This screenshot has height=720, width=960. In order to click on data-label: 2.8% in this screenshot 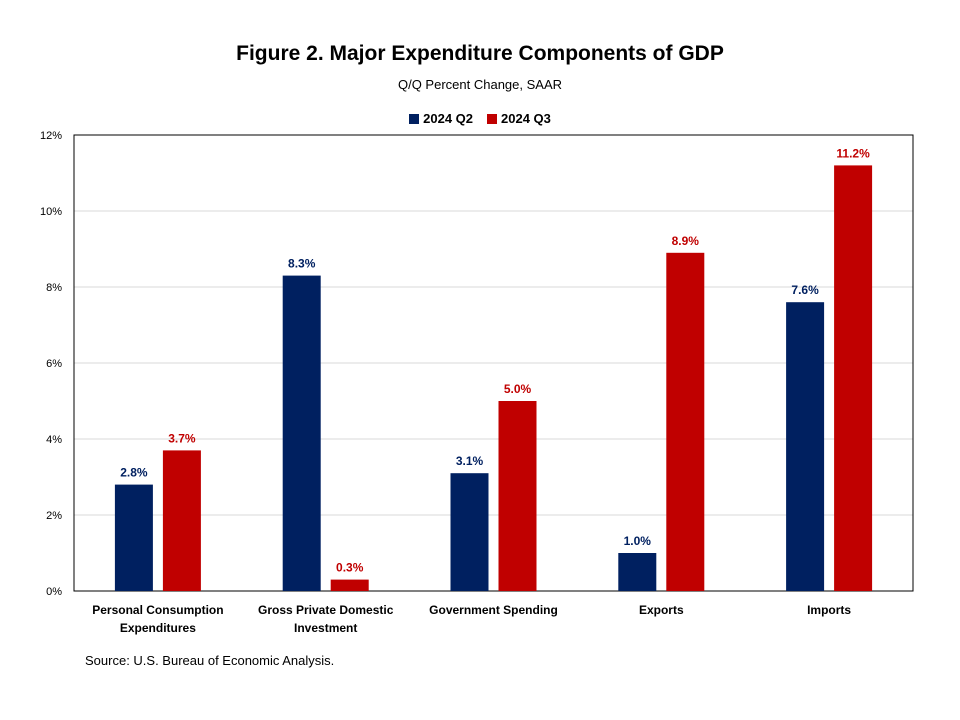, I will do `click(134, 473)`.